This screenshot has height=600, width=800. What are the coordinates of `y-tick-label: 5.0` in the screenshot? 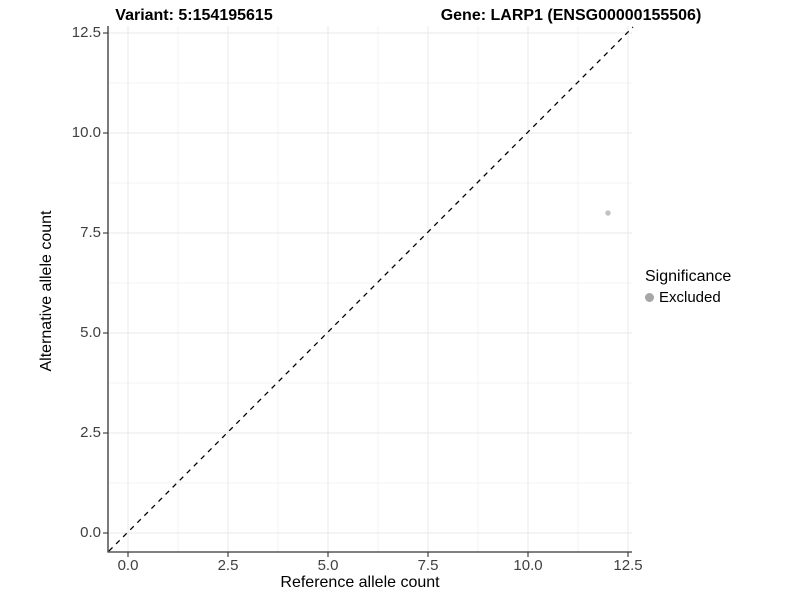 It's located at (90, 332).